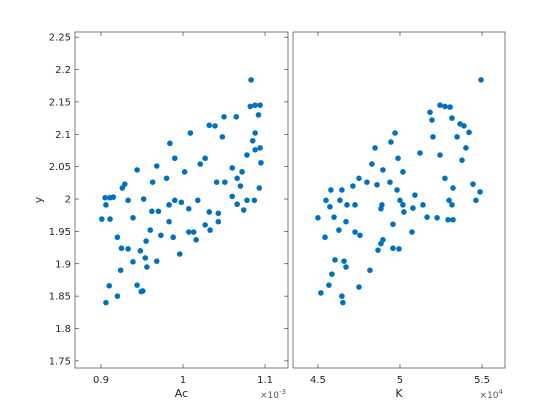 This screenshot has width=560, height=420. Describe the element at coordinates (63, 70) in the screenshot. I see `y-tick-label: 2.2` at that location.